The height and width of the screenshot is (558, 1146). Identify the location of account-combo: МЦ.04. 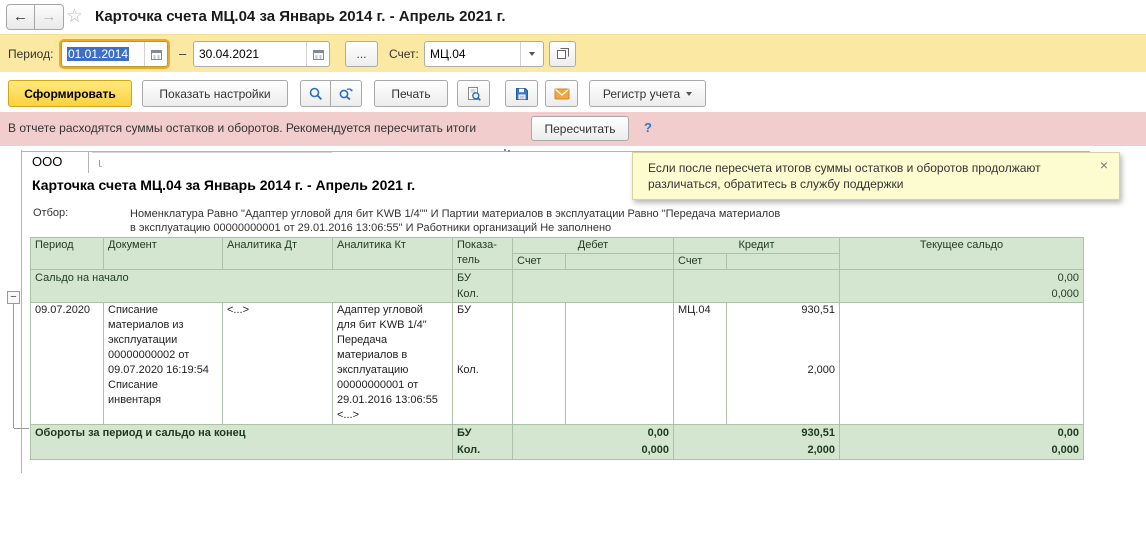
(484, 54).